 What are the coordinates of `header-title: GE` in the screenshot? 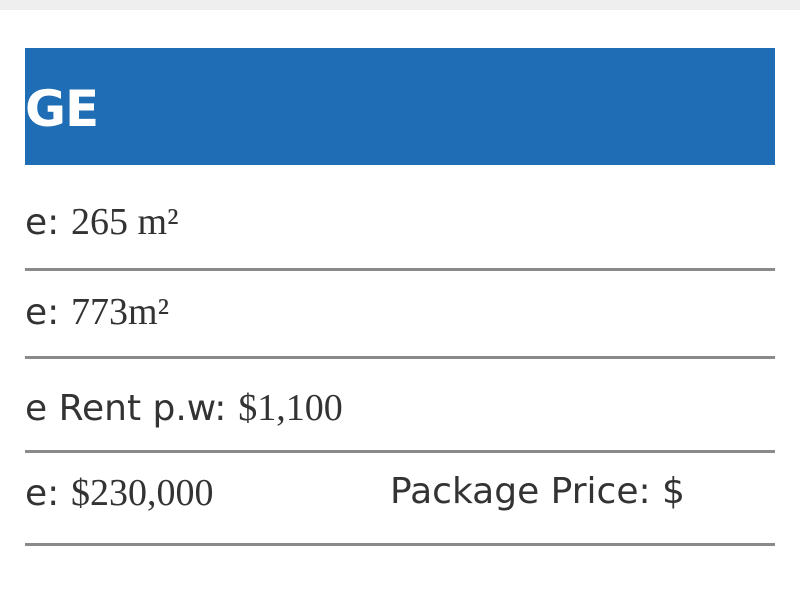 It's located at (62, 109).